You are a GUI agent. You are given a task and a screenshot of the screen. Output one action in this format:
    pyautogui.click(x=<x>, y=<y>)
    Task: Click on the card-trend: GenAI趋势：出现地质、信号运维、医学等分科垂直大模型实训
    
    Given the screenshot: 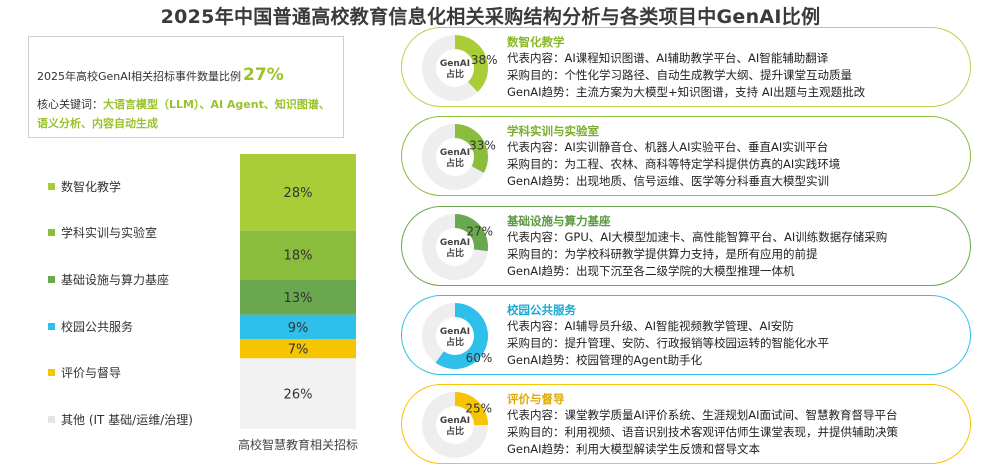 What is the action you would take?
    pyautogui.click(x=668, y=181)
    